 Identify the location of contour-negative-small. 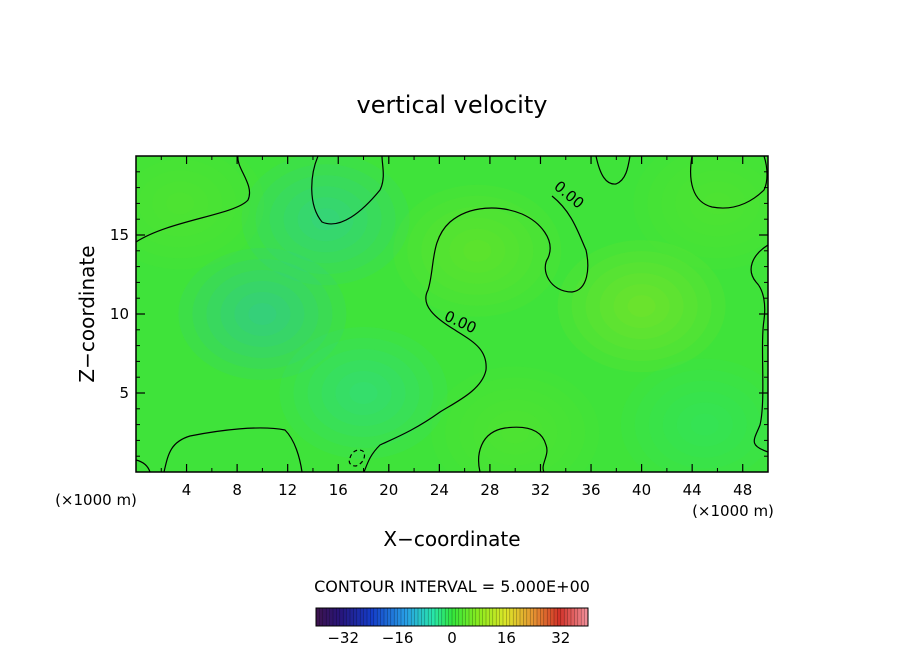
(357, 458).